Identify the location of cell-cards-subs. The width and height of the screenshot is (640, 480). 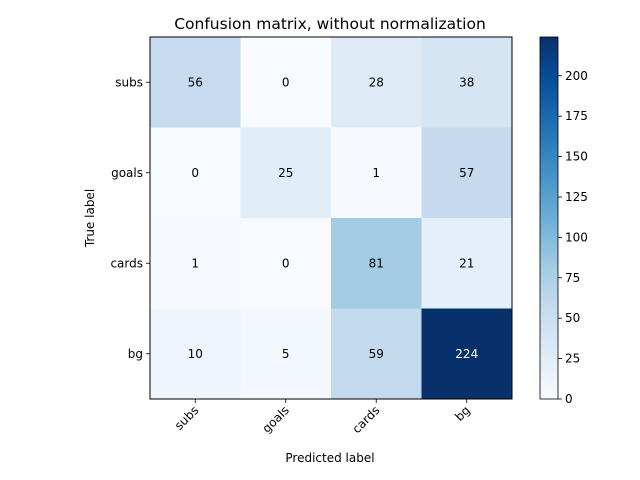
(195, 263).